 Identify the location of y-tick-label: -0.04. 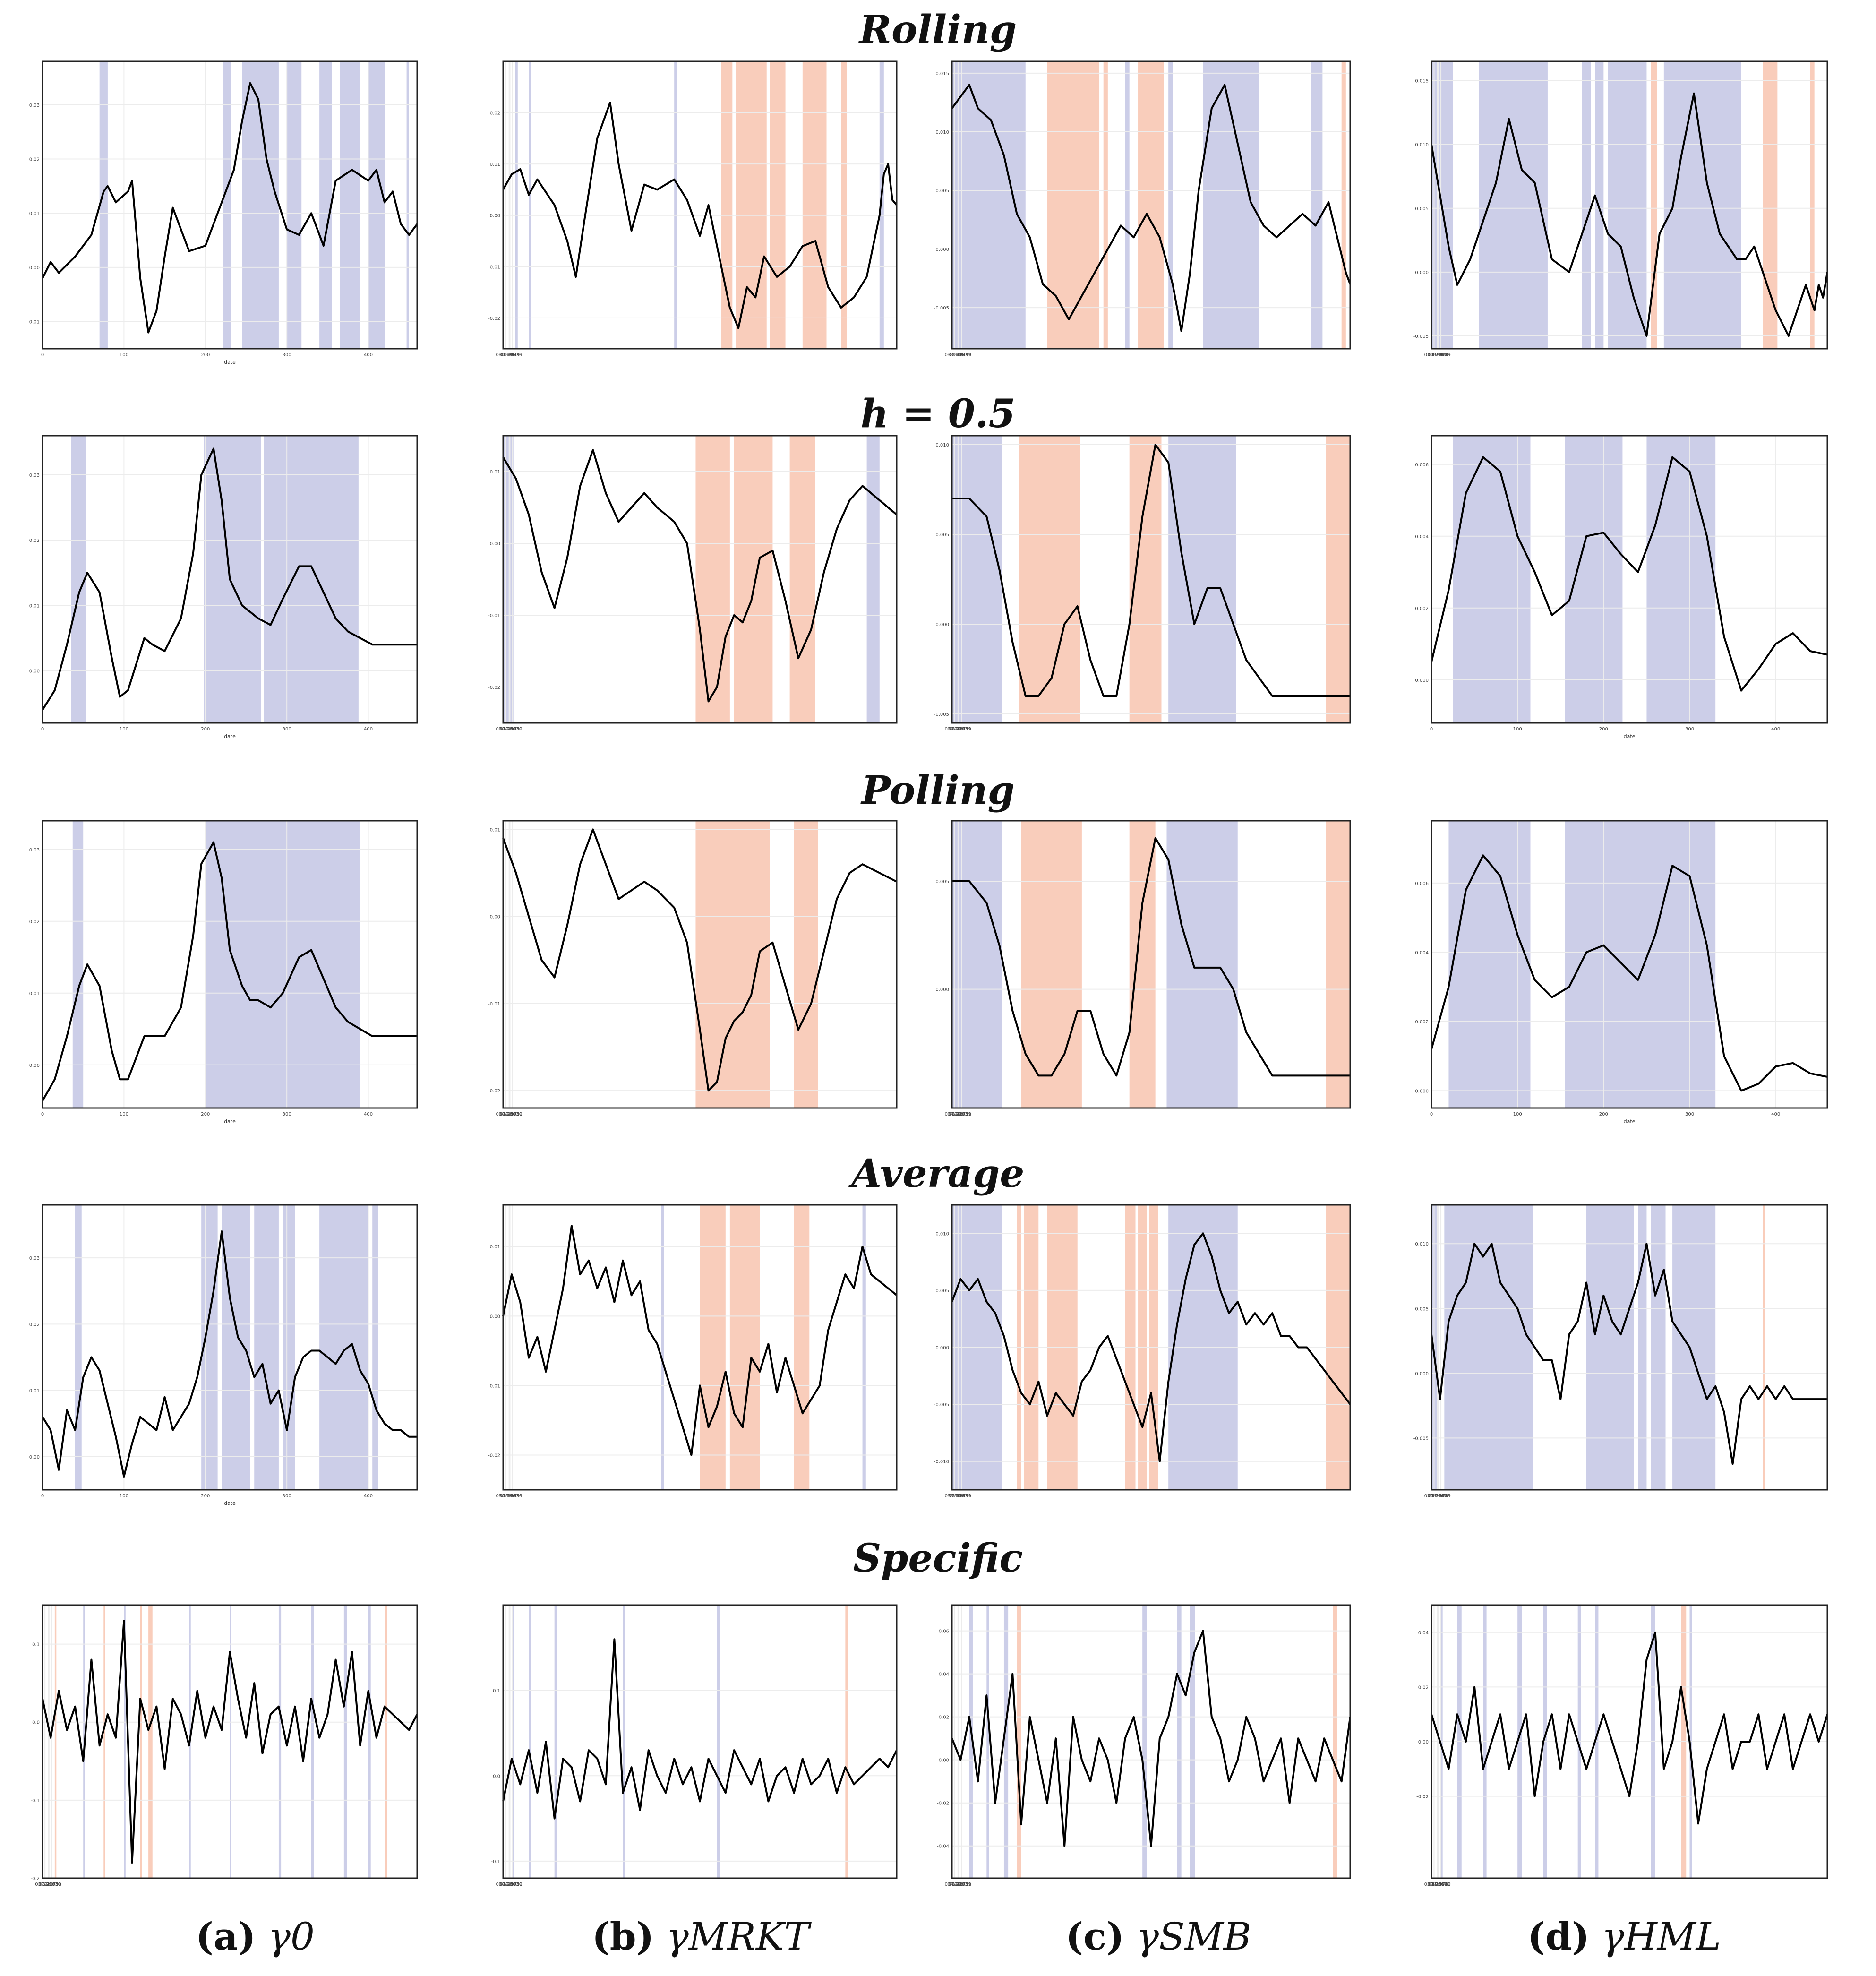
(943, 1846).